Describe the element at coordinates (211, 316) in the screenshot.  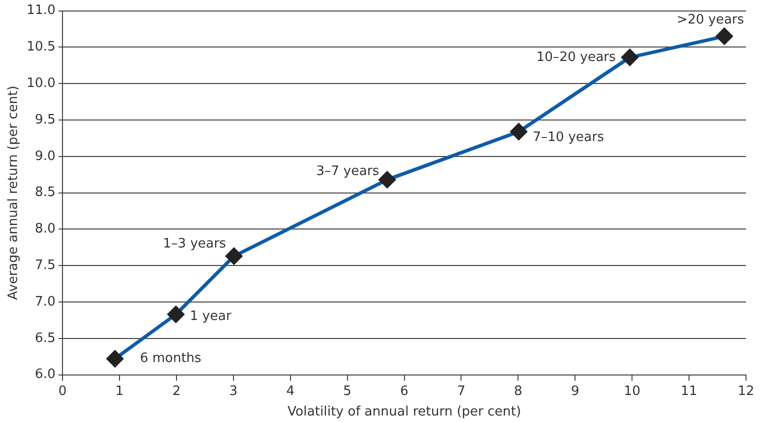
I see `annotation: 1 year` at that location.